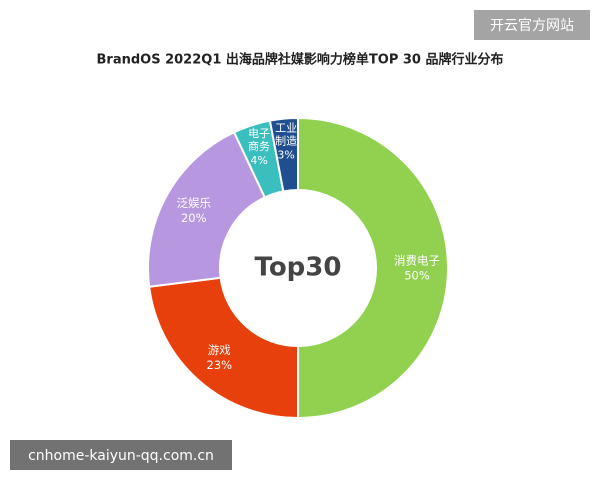  Describe the element at coordinates (258, 160) in the screenshot. I see `value-label: 4%` at that location.